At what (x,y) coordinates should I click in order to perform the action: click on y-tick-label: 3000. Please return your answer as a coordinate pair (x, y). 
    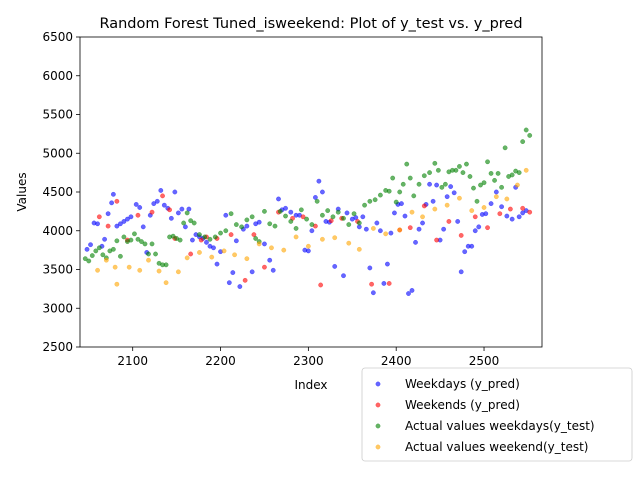
    Looking at the image, I should click on (57, 308).